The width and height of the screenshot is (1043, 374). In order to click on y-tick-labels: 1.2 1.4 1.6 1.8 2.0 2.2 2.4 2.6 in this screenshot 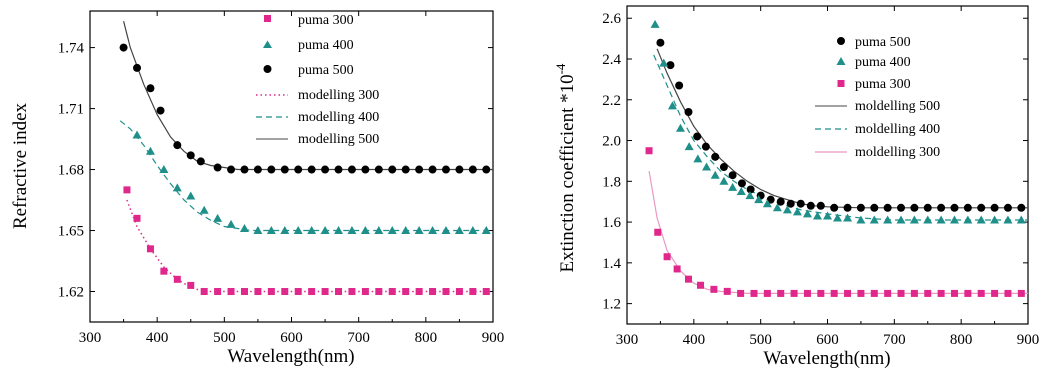, I will do `click(611, 161)`.